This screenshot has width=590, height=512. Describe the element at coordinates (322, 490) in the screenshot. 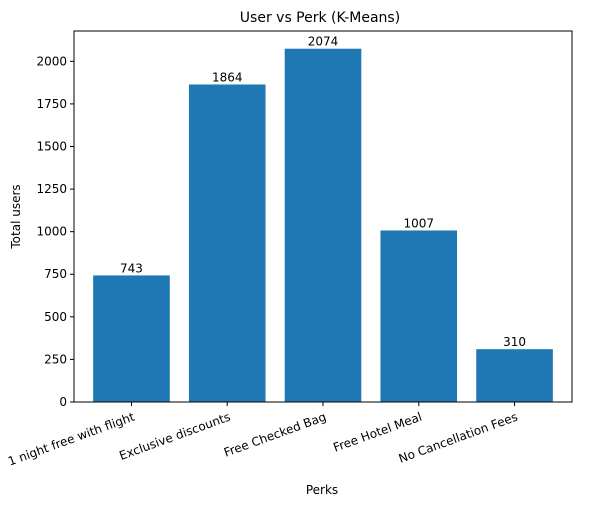

I see `x-axis-title: Perks` at that location.